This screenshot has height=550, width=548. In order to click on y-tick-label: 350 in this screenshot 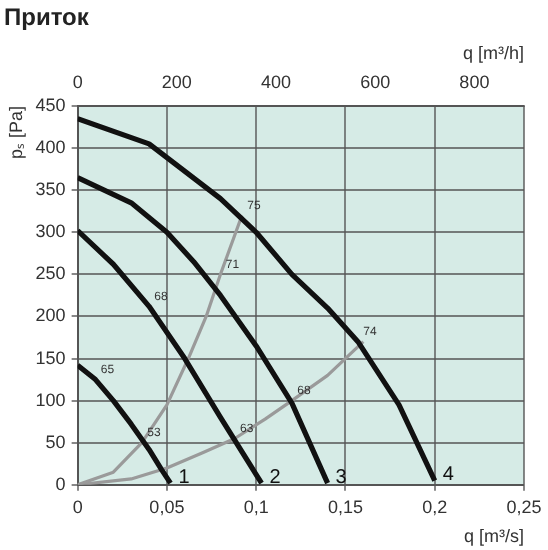, I will do `click(50, 189)`.